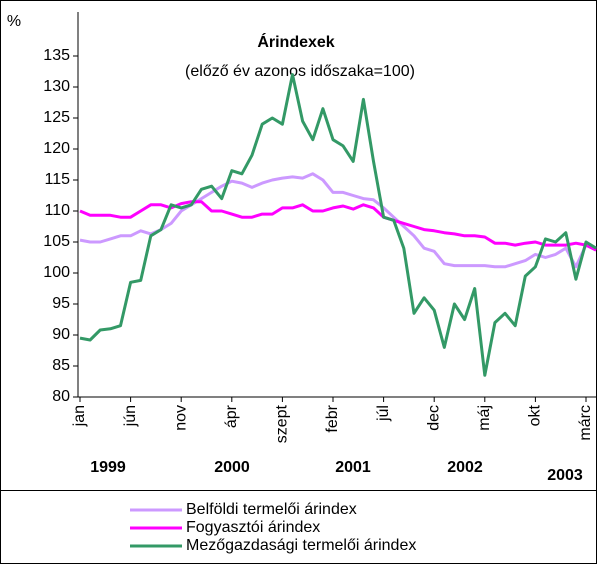 This screenshot has width=598, height=564. What do you see at coordinates (535, 415) in the screenshot?
I see `x-tick-label: okt` at bounding box center [535, 415].